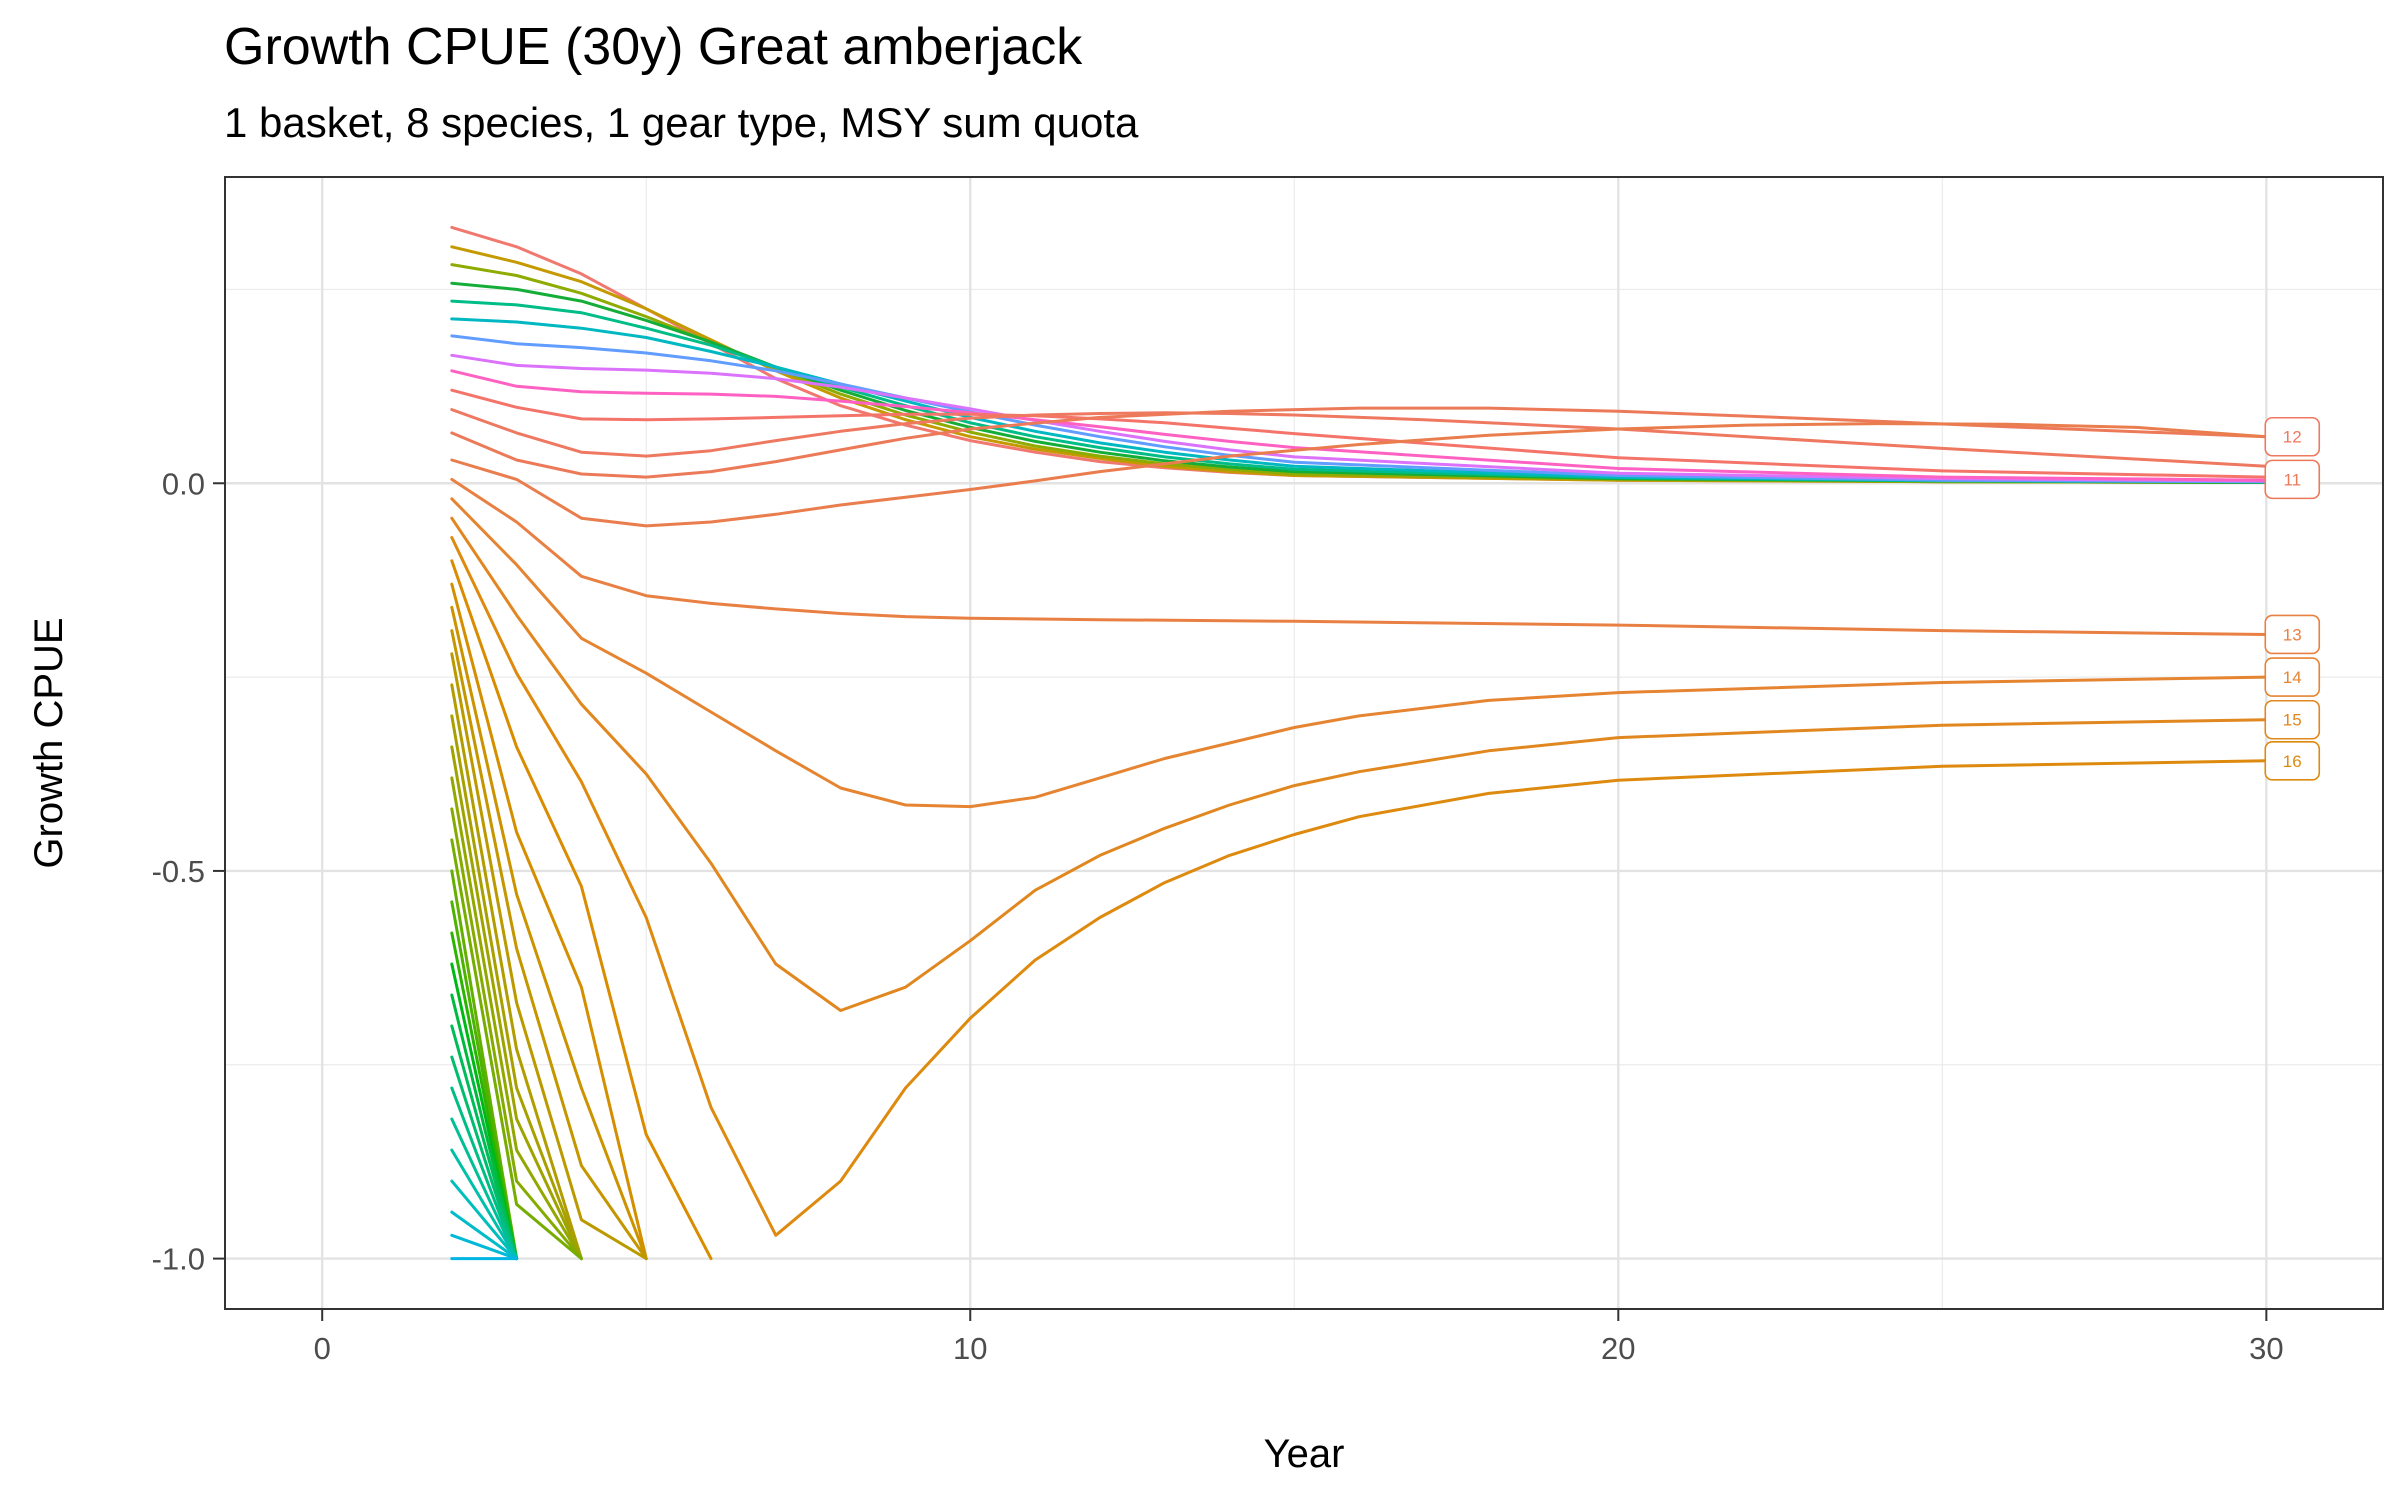 Image resolution: width=2400 pixels, height=1500 pixels. Describe the element at coordinates (1618, 1348) in the screenshot. I see `x-tick-label: 20` at that location.